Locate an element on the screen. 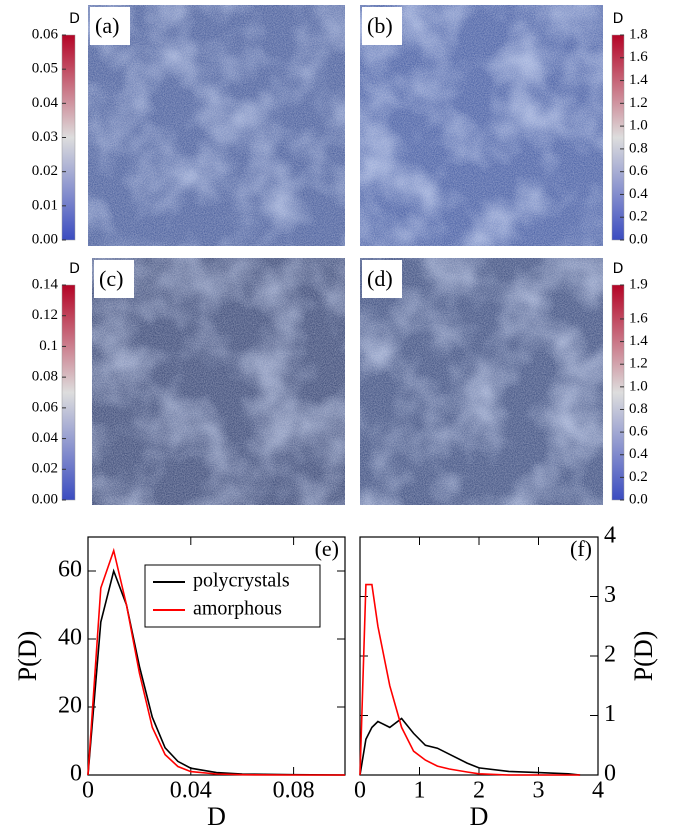  colorbar-tick-label: 0.05 is located at coordinates (45, 69).